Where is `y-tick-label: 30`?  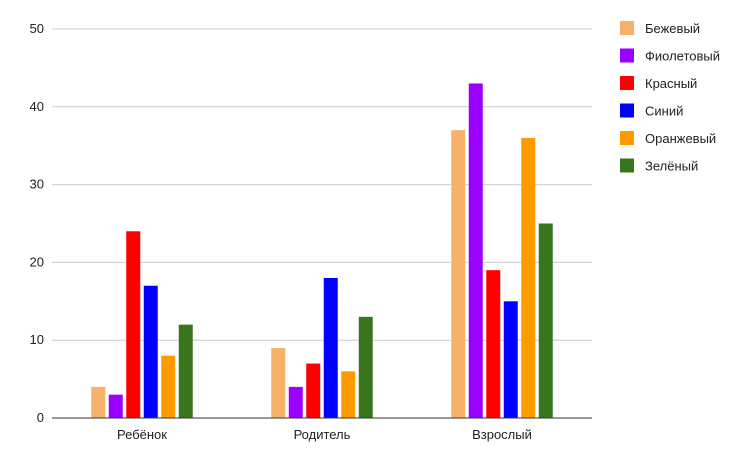 y-tick-label: 30 is located at coordinates (37, 184).